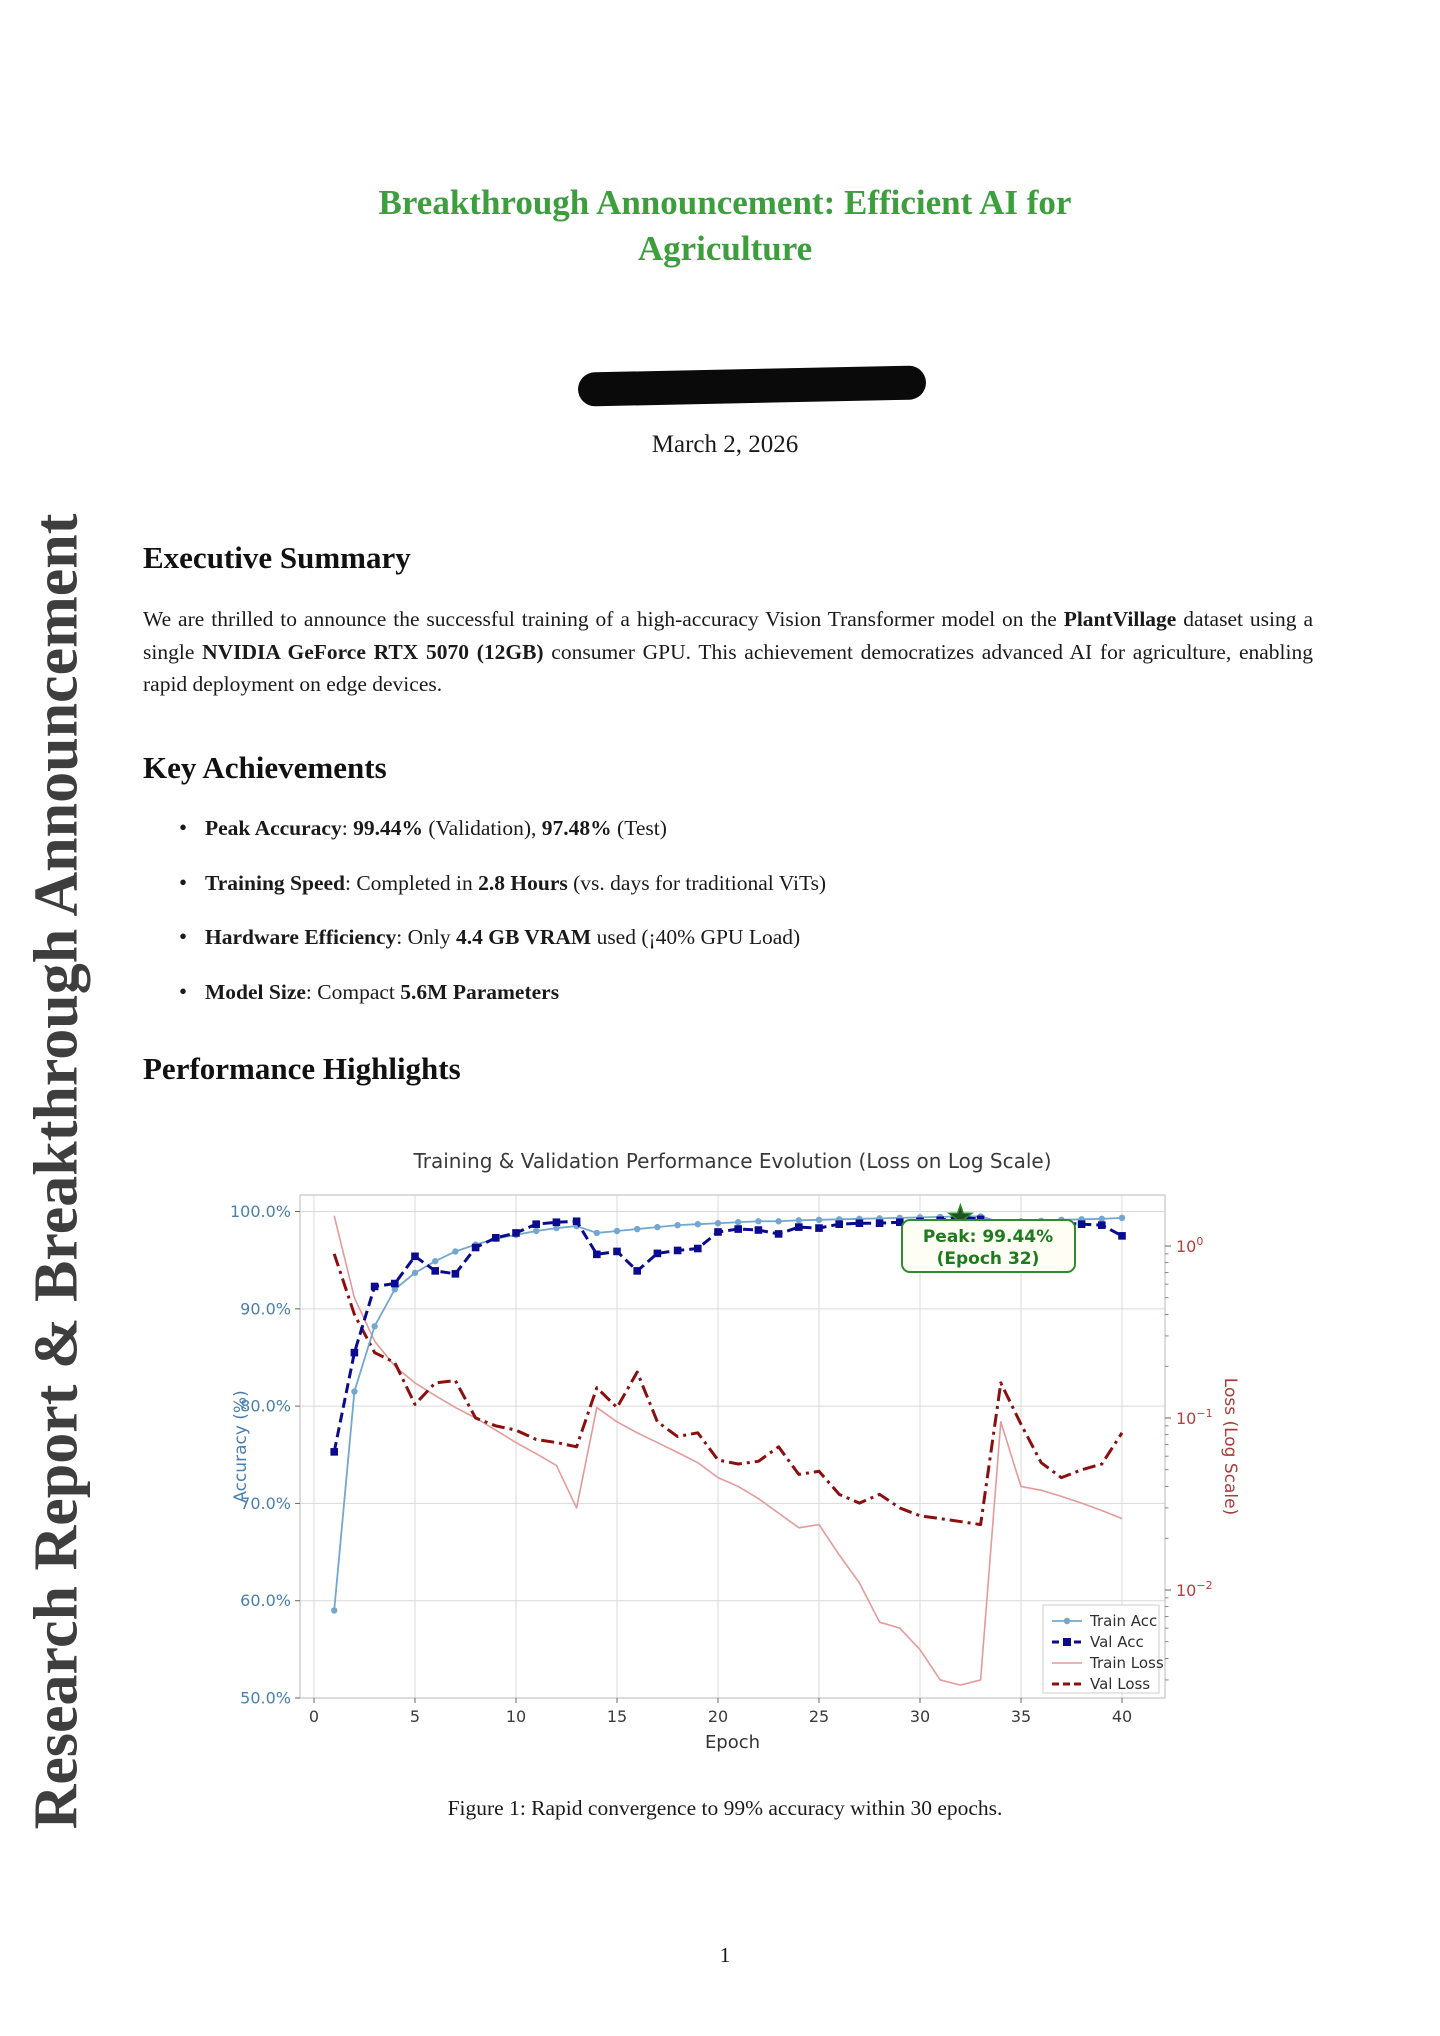 This screenshot has width=1440, height=2036. I want to click on section-heading-key-achievements: Key Achievements, so click(265, 767).